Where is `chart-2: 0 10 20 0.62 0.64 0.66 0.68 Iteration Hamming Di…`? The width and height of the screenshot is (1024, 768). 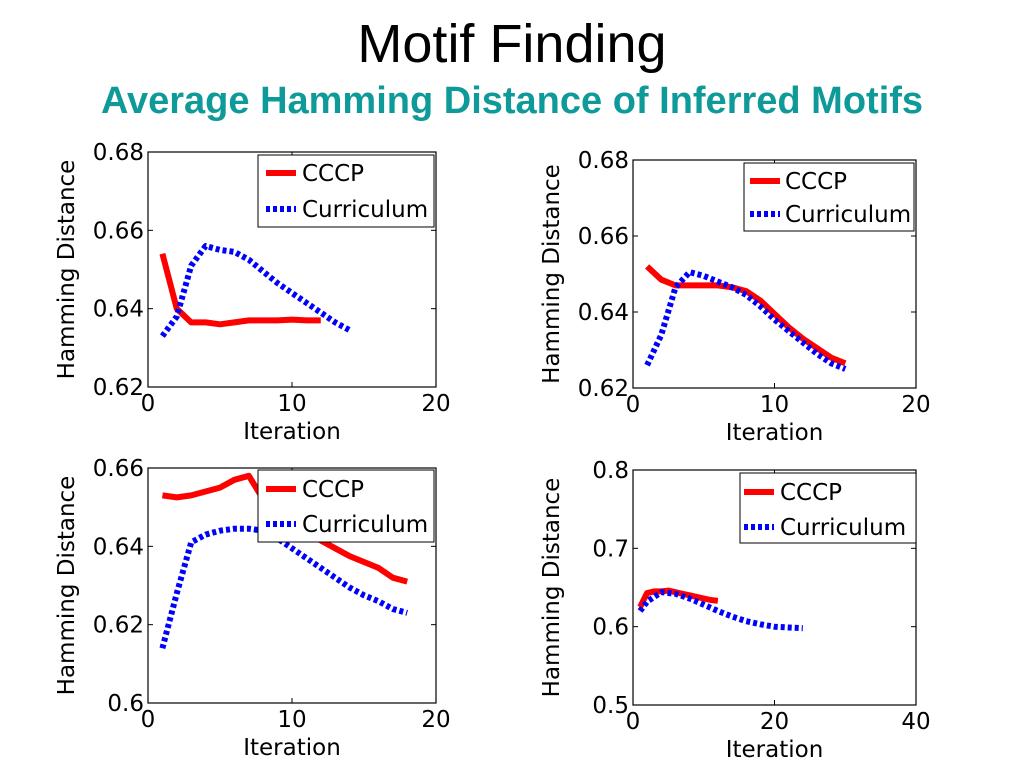 chart-2: 0 10 20 0.62 0.64 0.66 0.68 Iteration Hamming Di… is located at coordinates (735, 297).